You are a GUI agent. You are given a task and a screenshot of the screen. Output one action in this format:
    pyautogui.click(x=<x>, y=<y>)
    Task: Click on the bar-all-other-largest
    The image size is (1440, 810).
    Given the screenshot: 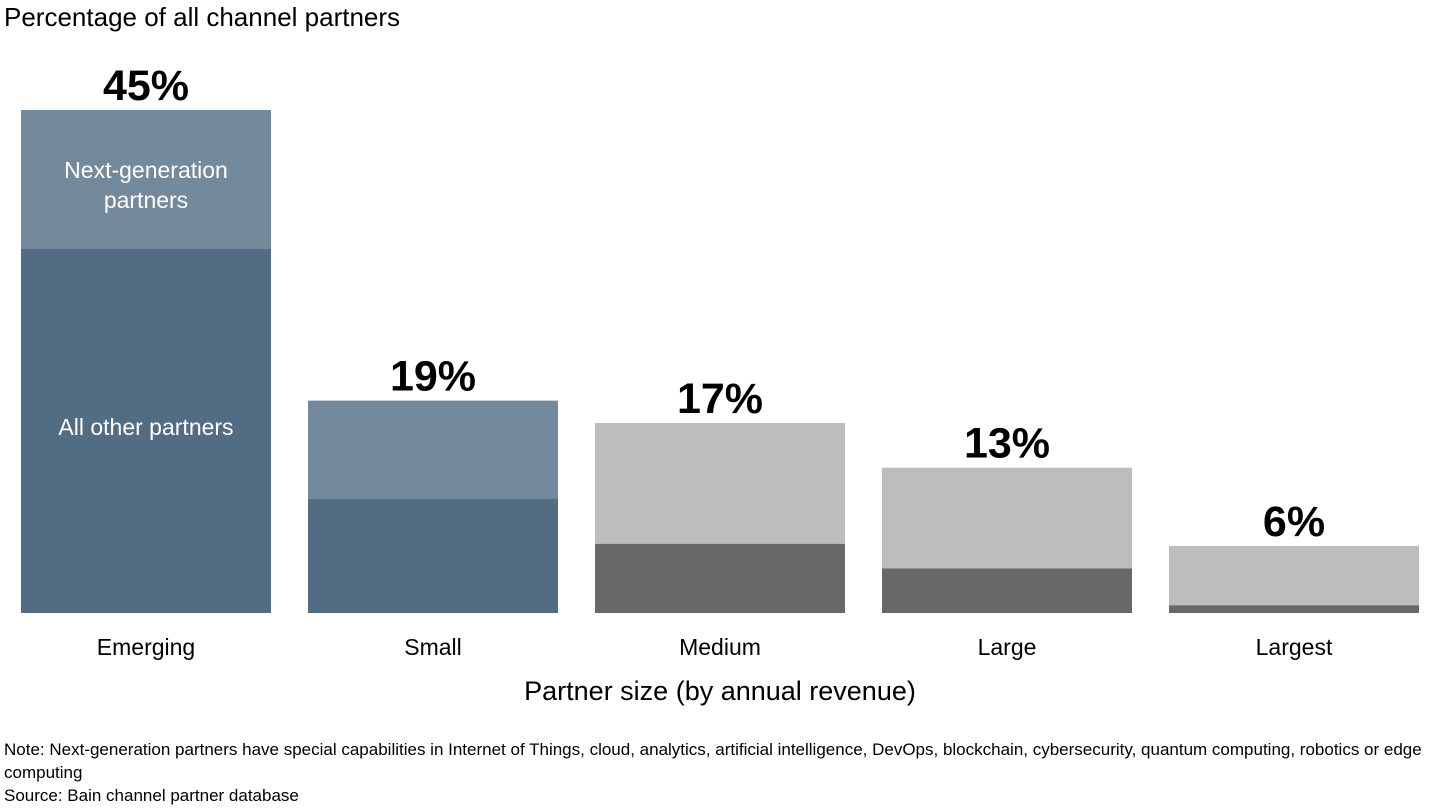 What is the action you would take?
    pyautogui.click(x=1294, y=609)
    